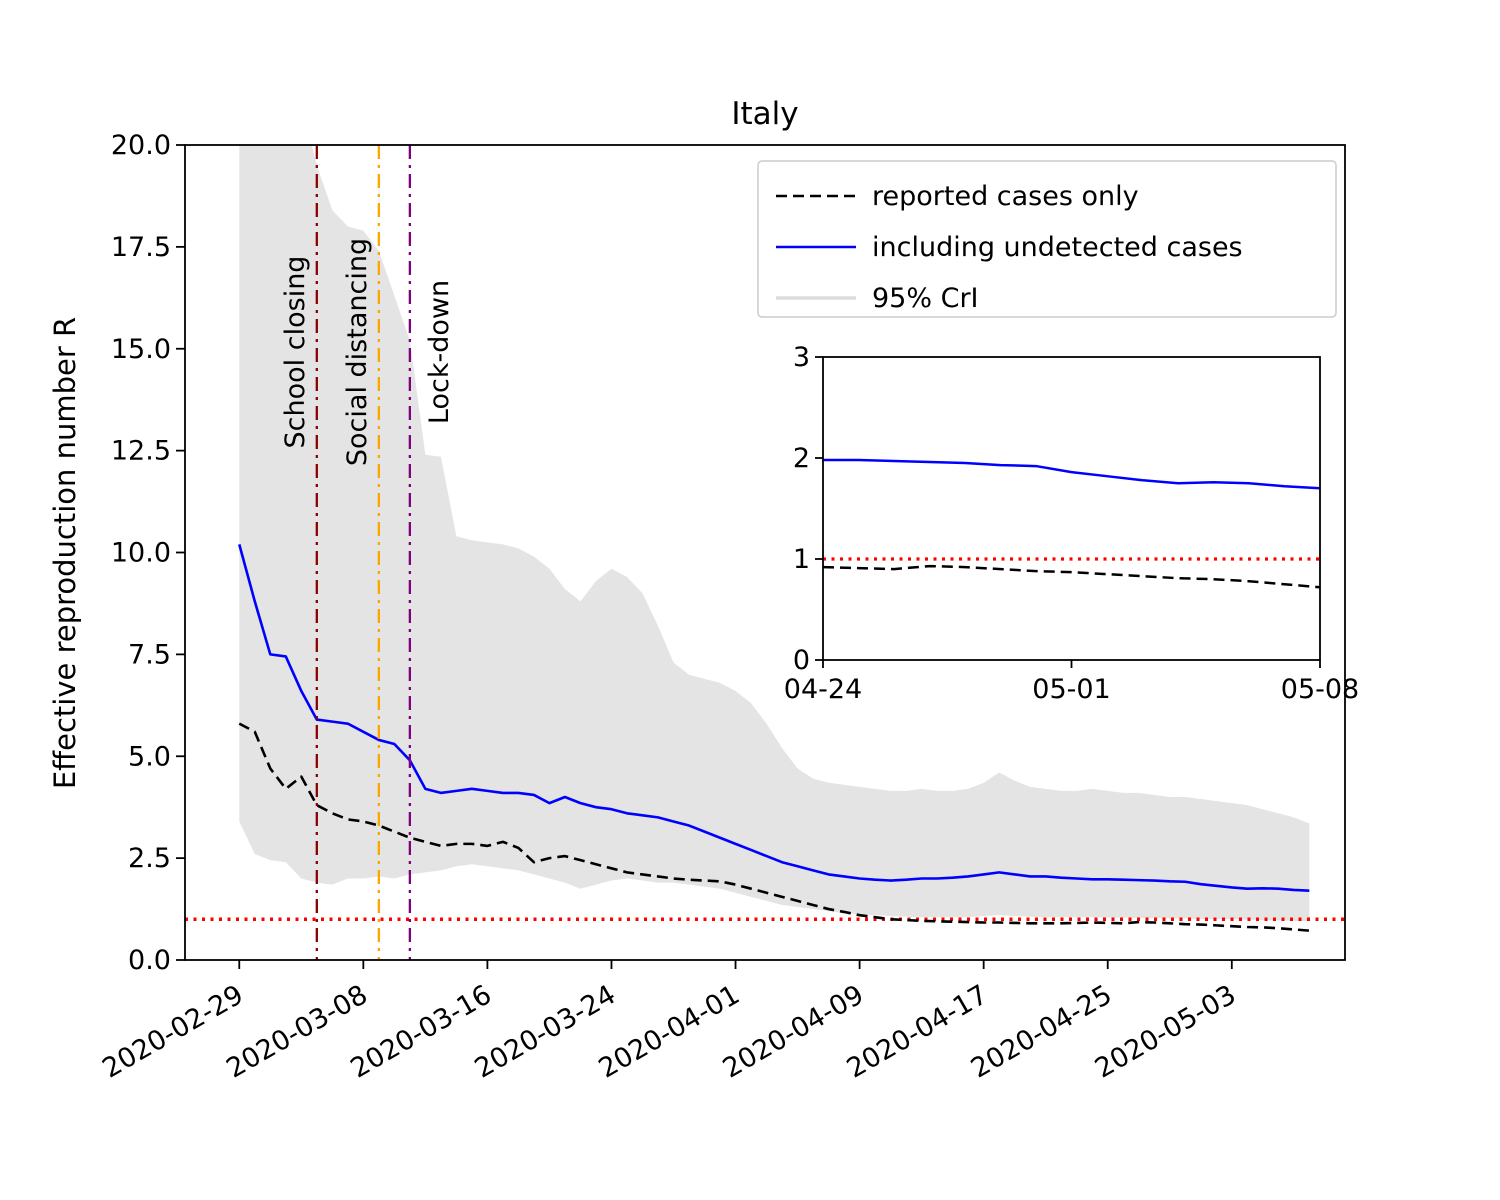 The image size is (1500, 1200). I want to click on legend-box, so click(1047, 239).